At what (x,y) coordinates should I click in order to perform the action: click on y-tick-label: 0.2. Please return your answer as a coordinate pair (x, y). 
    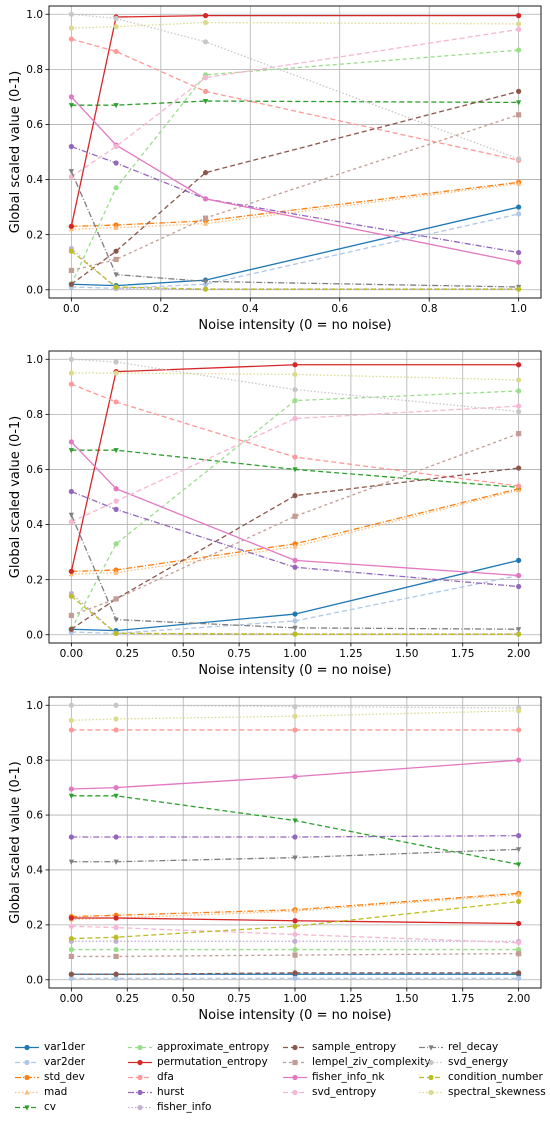
    Looking at the image, I should click on (34, 235).